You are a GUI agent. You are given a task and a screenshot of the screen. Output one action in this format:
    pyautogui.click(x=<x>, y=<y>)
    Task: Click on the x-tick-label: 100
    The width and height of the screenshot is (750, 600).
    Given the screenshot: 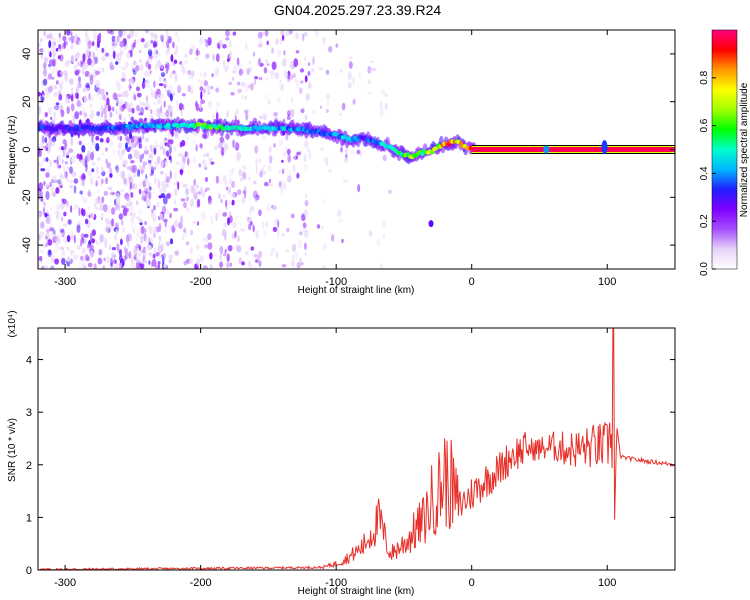 What is the action you would take?
    pyautogui.click(x=607, y=282)
    